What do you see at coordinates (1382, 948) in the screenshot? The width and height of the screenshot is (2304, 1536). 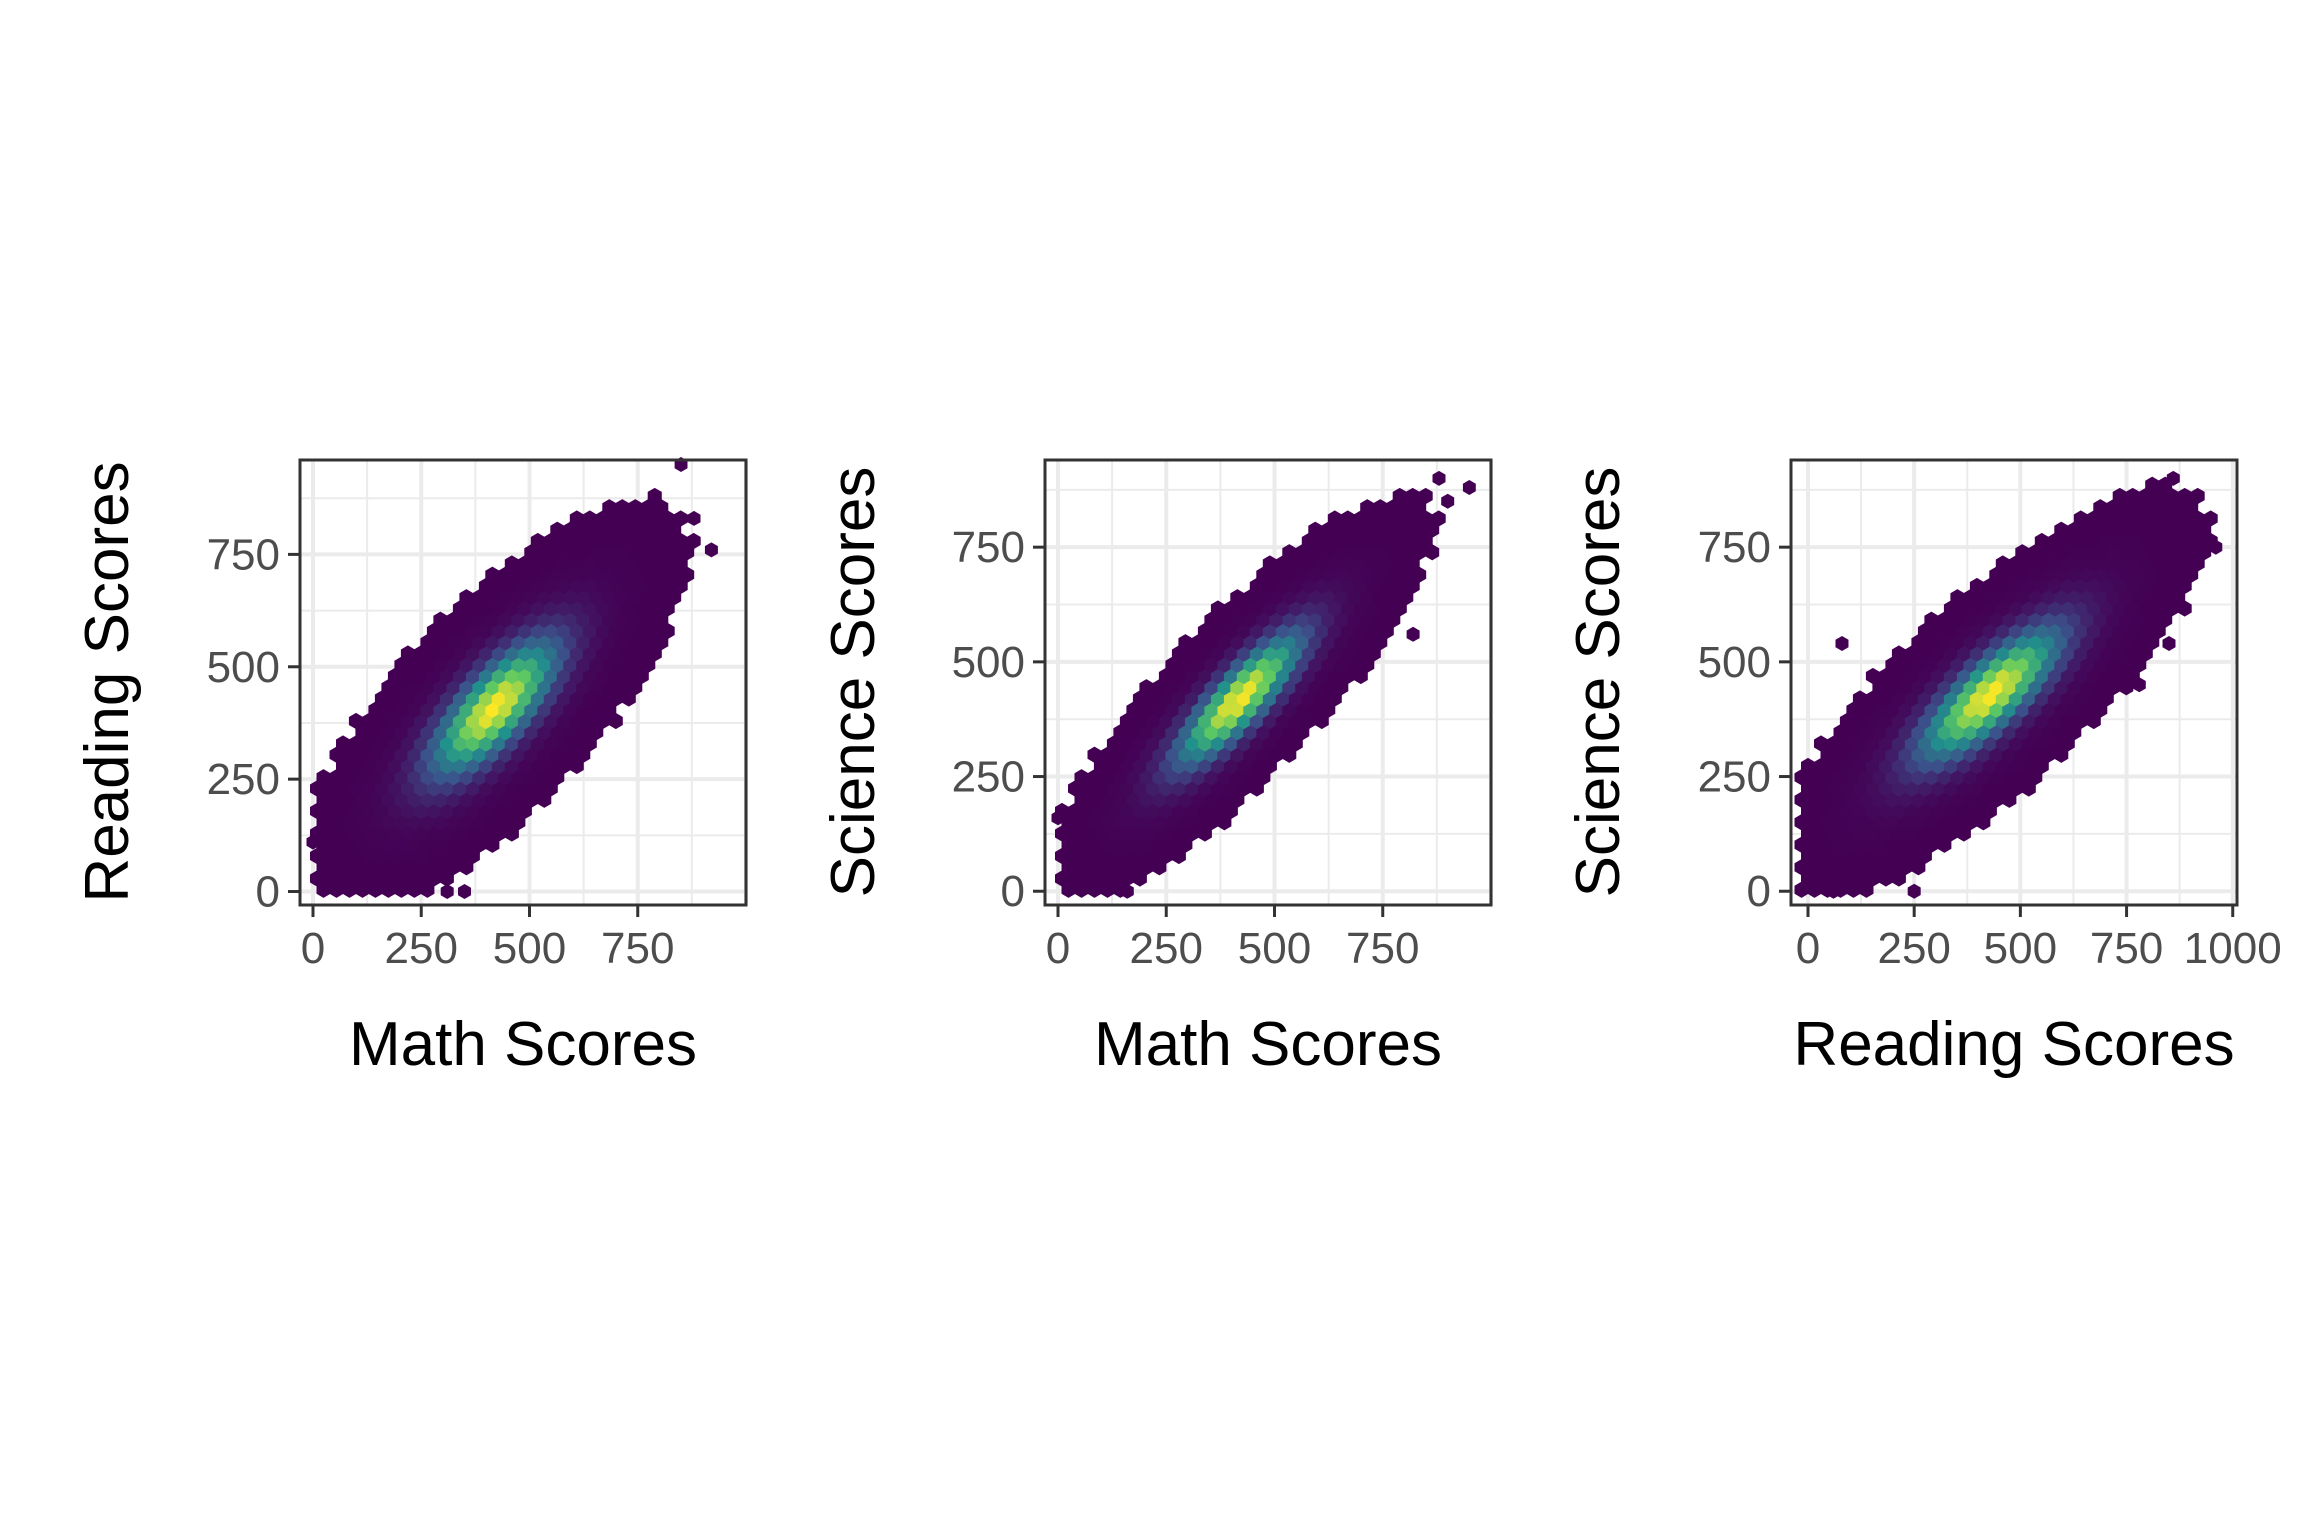 I see `x-tick-label: 750` at bounding box center [1382, 948].